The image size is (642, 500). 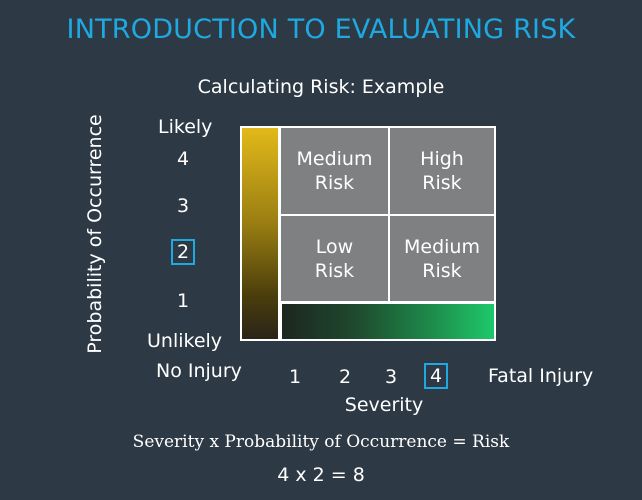 What do you see at coordinates (183, 159) in the screenshot?
I see `y-tick-4: 4` at bounding box center [183, 159].